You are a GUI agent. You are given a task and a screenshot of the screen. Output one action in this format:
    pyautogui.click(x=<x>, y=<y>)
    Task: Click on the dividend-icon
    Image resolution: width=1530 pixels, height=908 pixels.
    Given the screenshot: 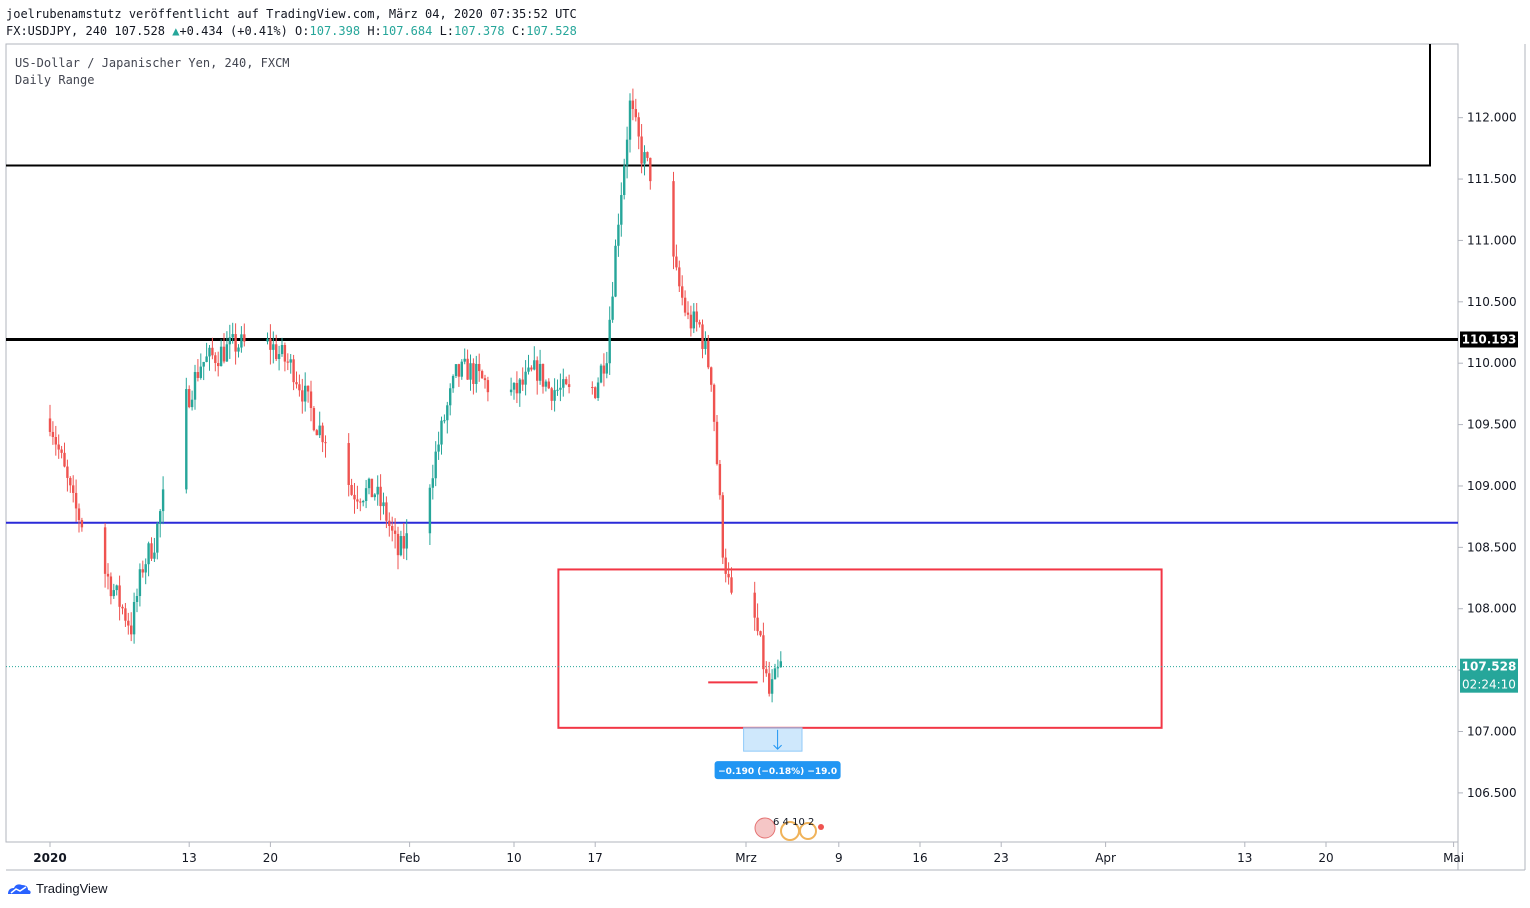 What is the action you would take?
    pyautogui.click(x=808, y=831)
    